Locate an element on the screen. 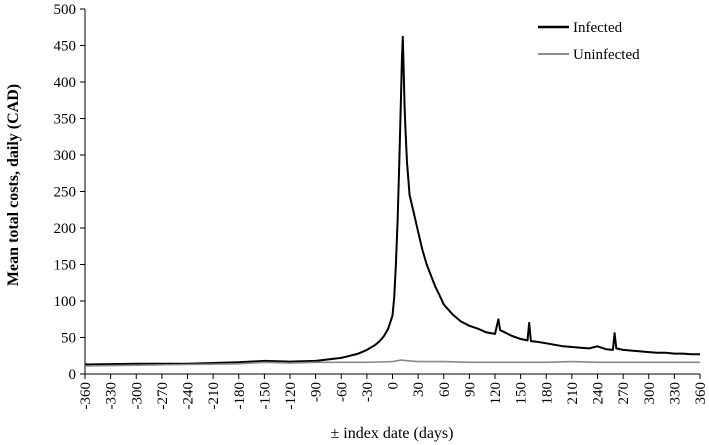 Image resolution: width=709 pixels, height=445 pixels. x-tick-label: -270 is located at coordinates (163, 396).